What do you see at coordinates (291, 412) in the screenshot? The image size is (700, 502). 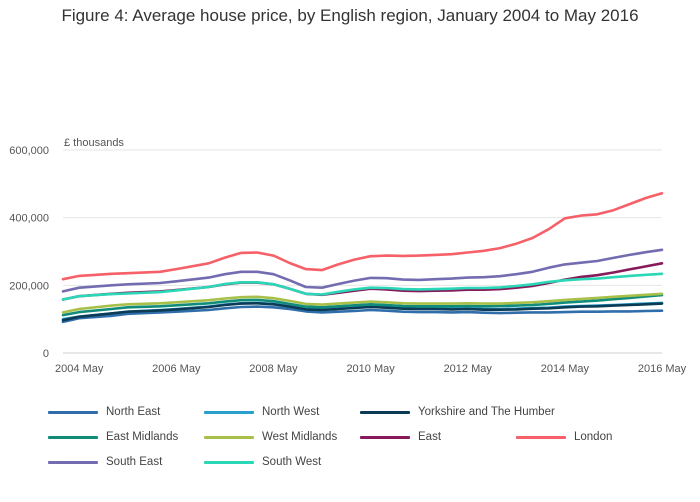 I see `legend-label: North West` at bounding box center [291, 412].